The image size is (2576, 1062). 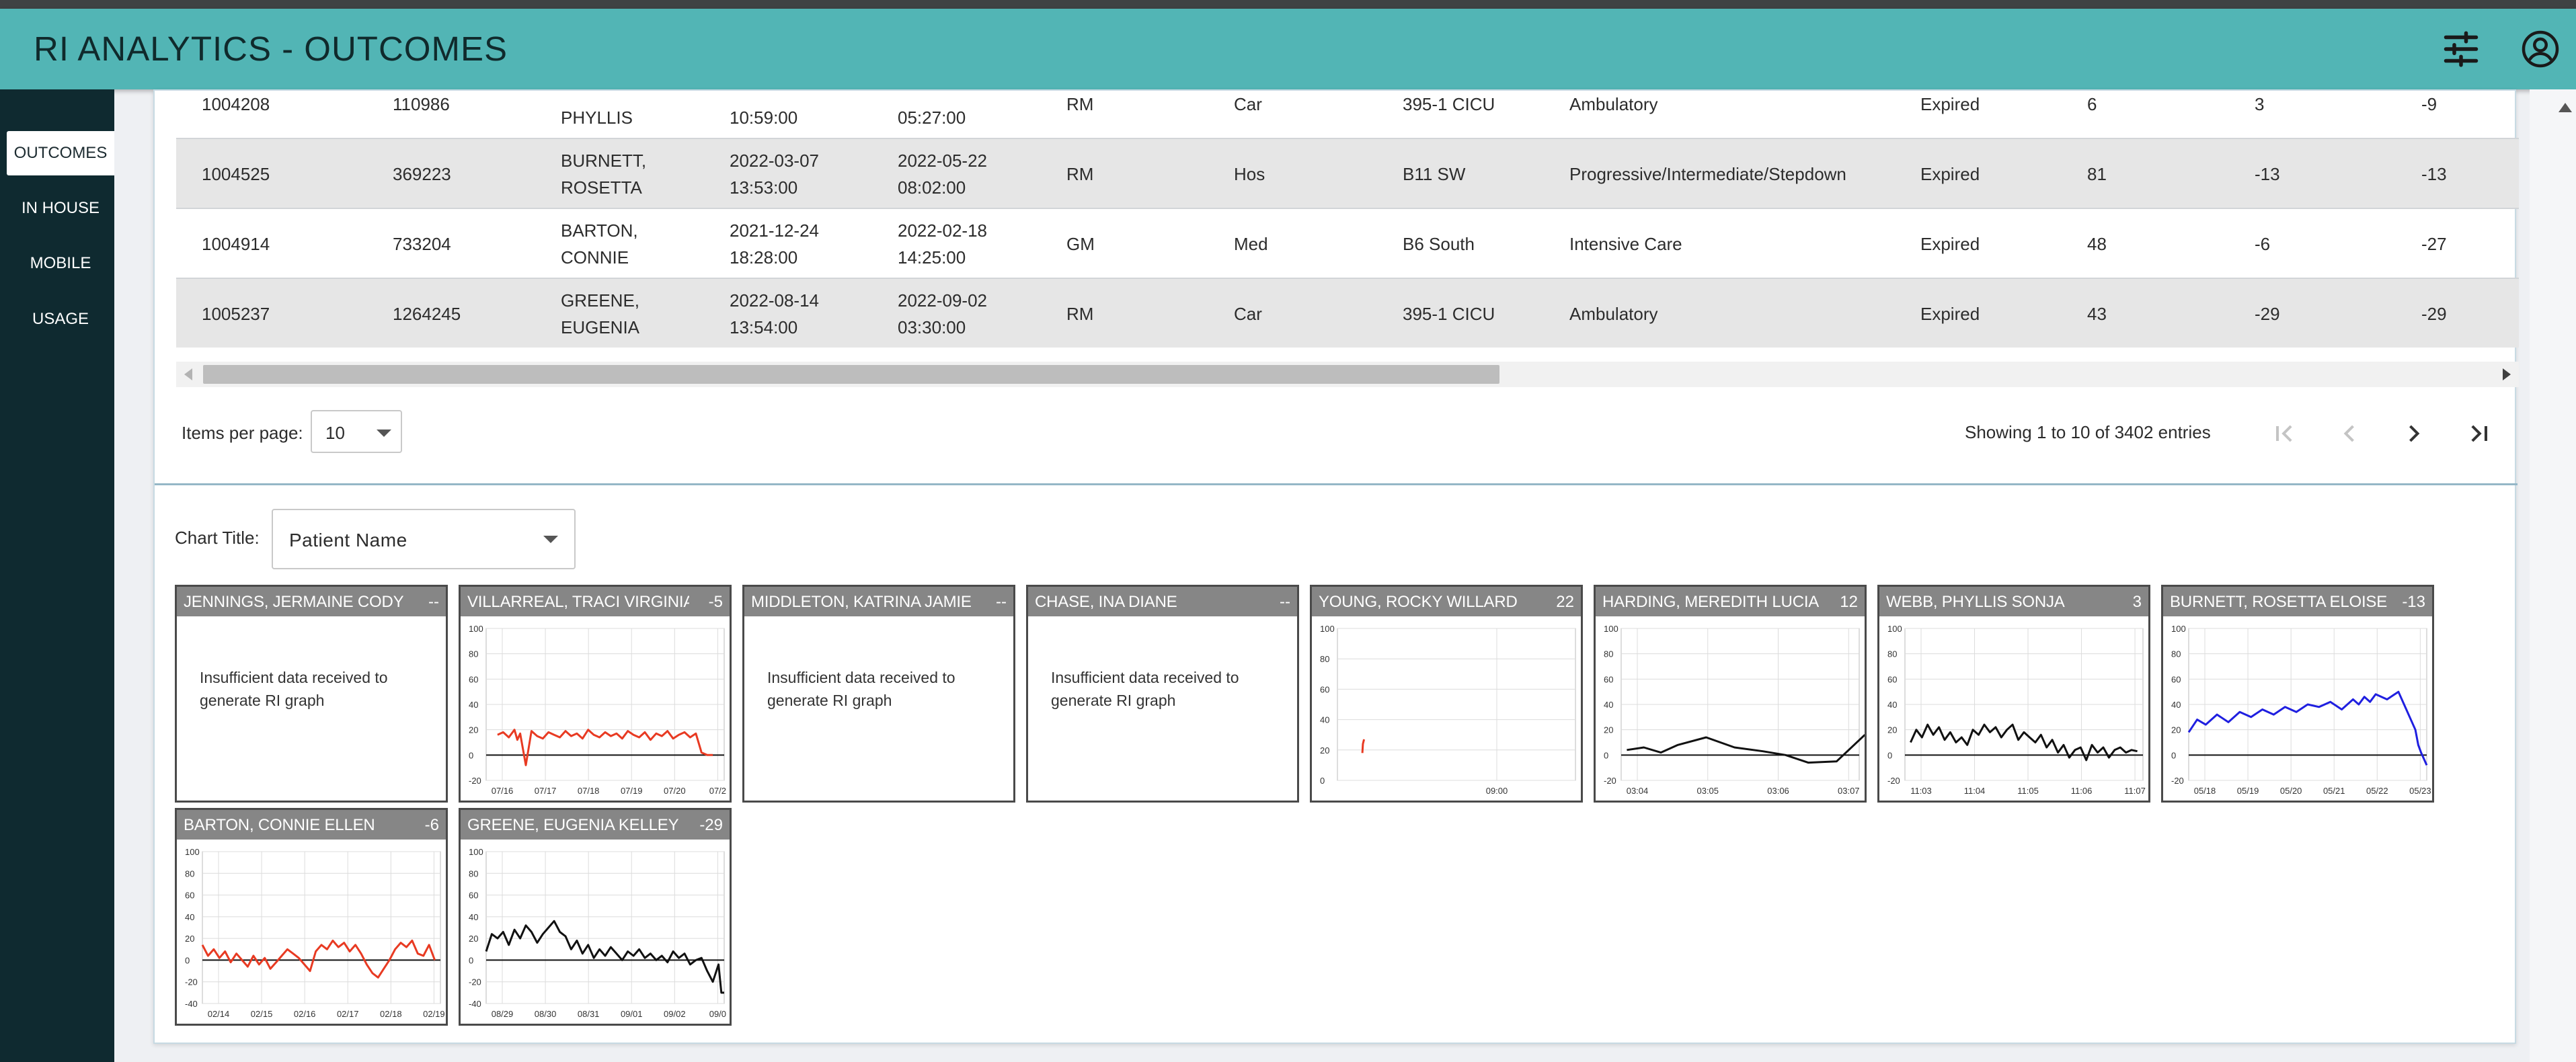 I want to click on chart-ri-value: -29, so click(x=711, y=825).